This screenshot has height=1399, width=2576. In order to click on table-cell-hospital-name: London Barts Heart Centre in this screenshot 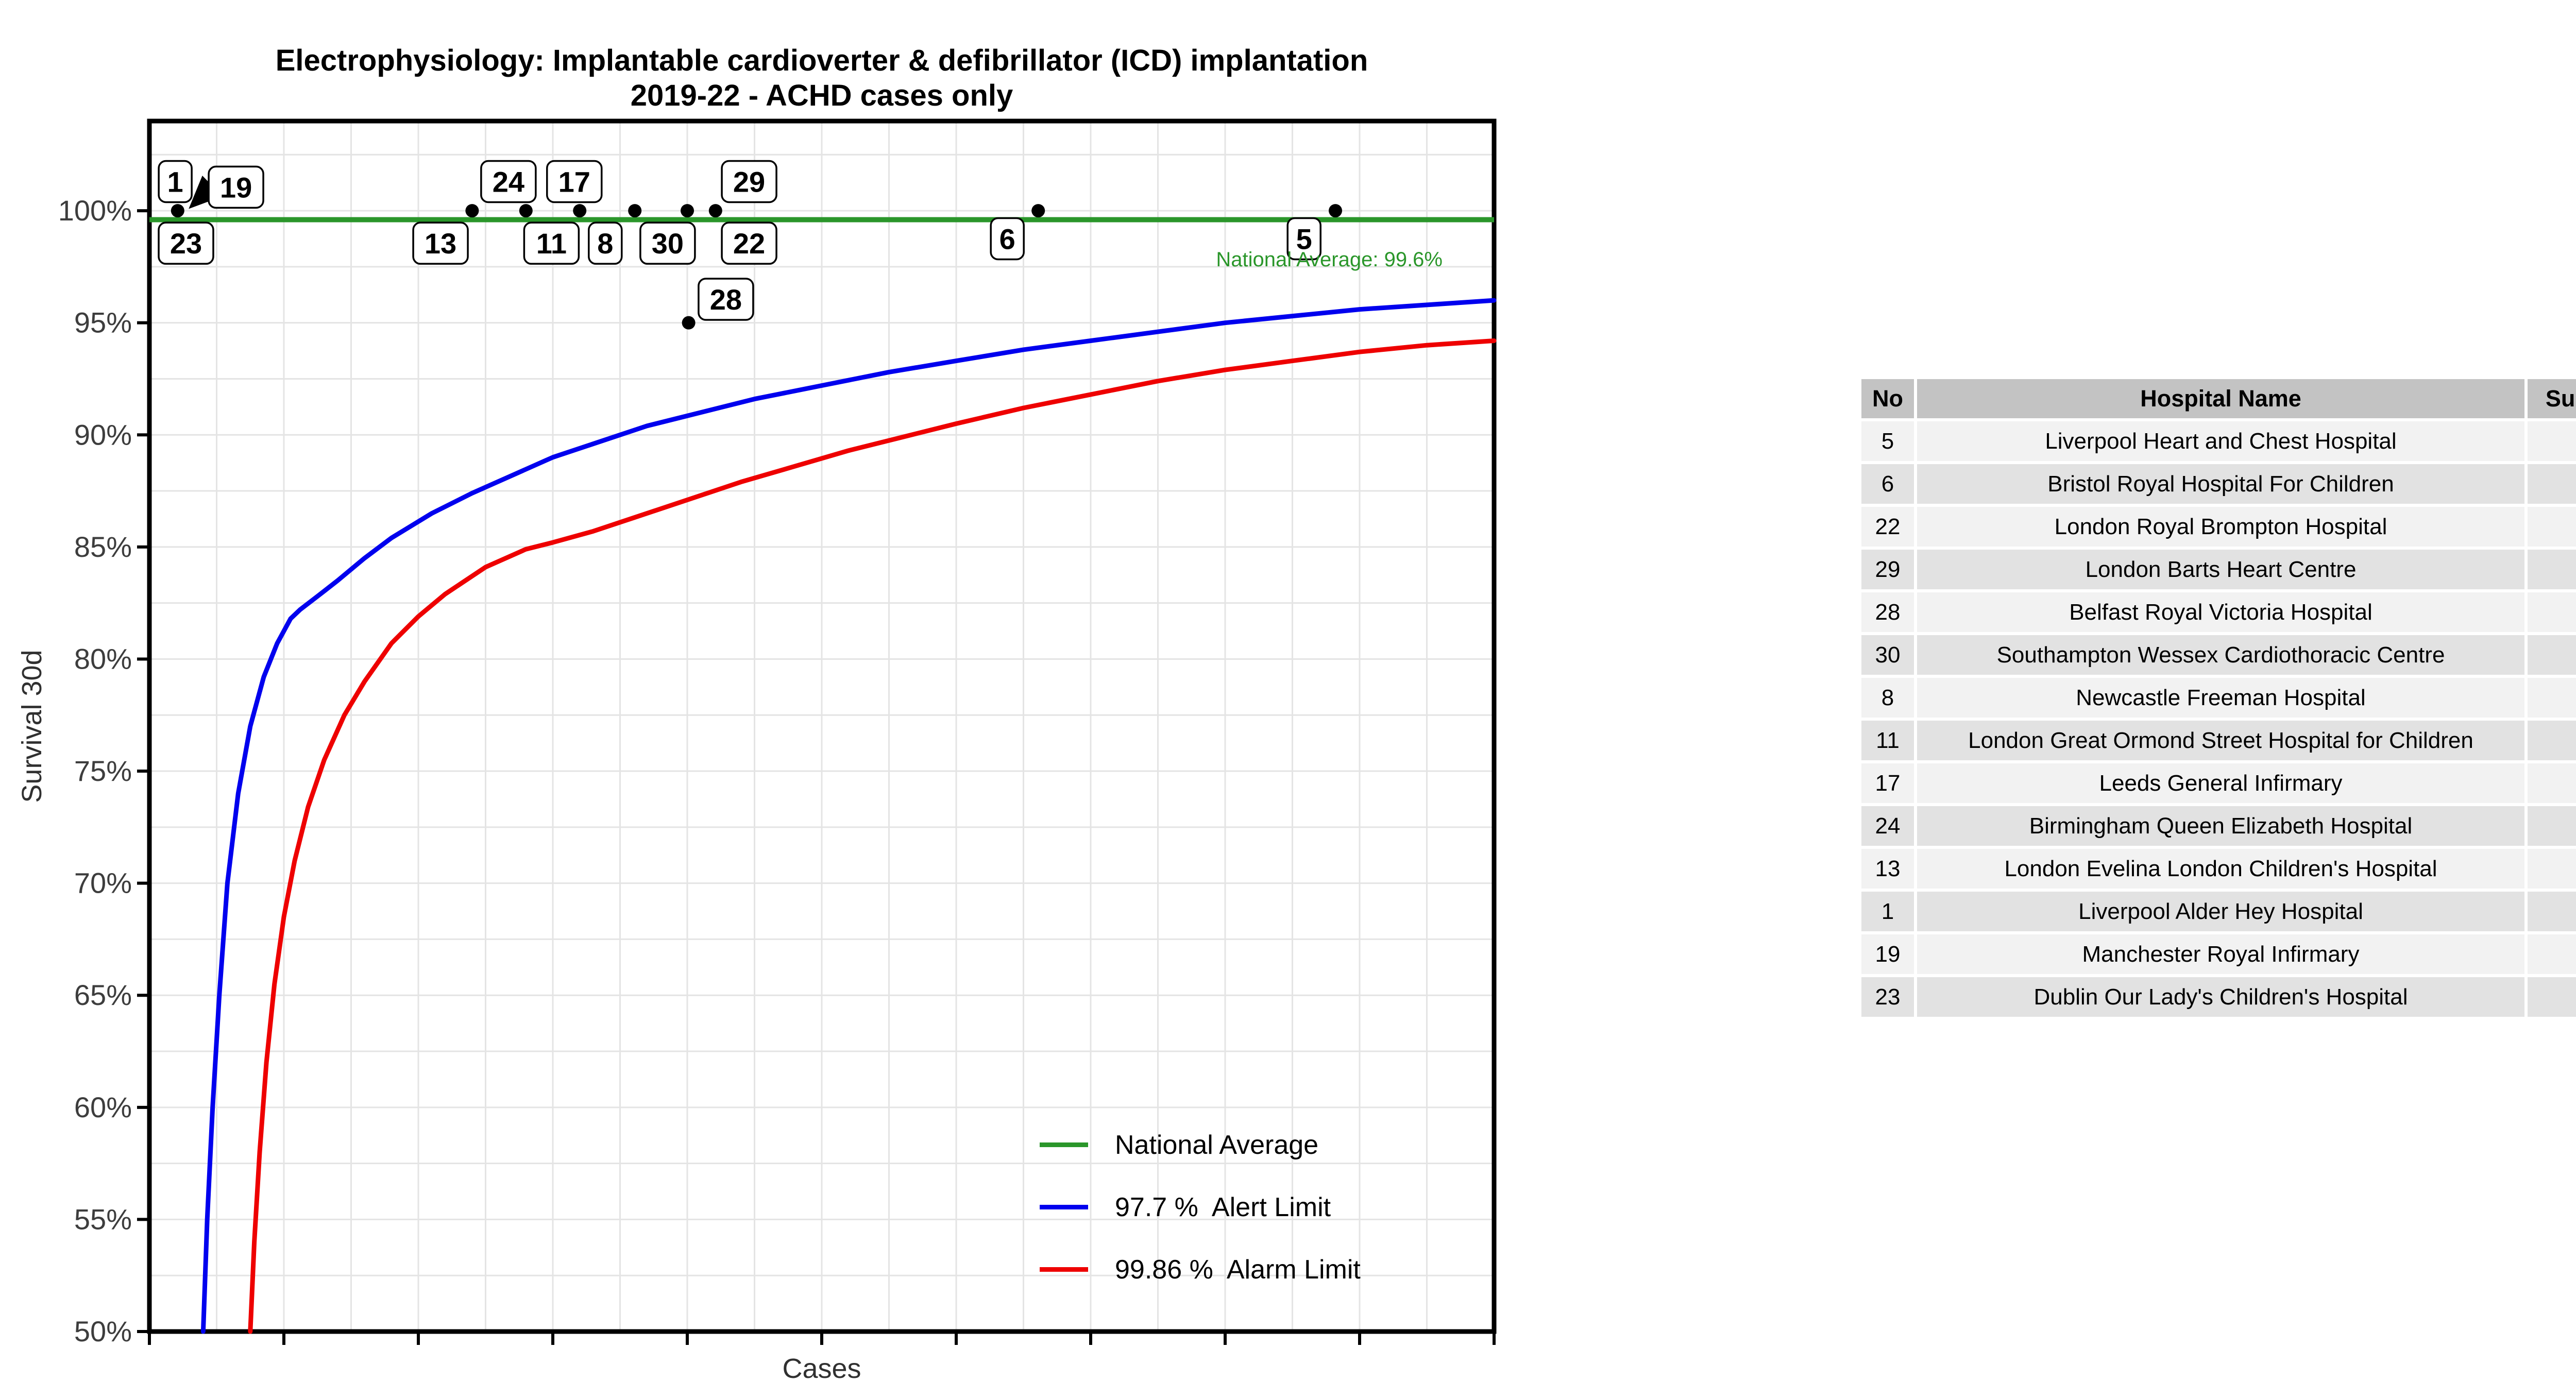, I will do `click(2220, 569)`.